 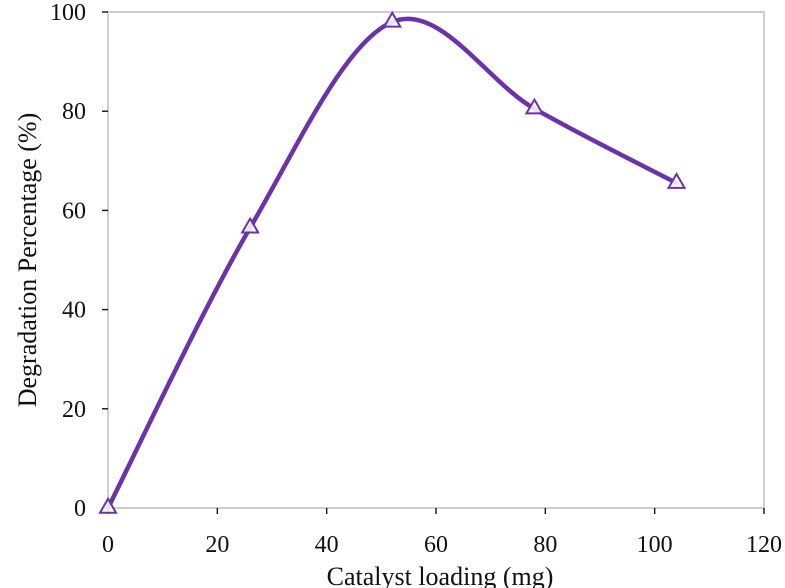 What do you see at coordinates (74, 112) in the screenshot?
I see `y-tick-label: 80` at bounding box center [74, 112].